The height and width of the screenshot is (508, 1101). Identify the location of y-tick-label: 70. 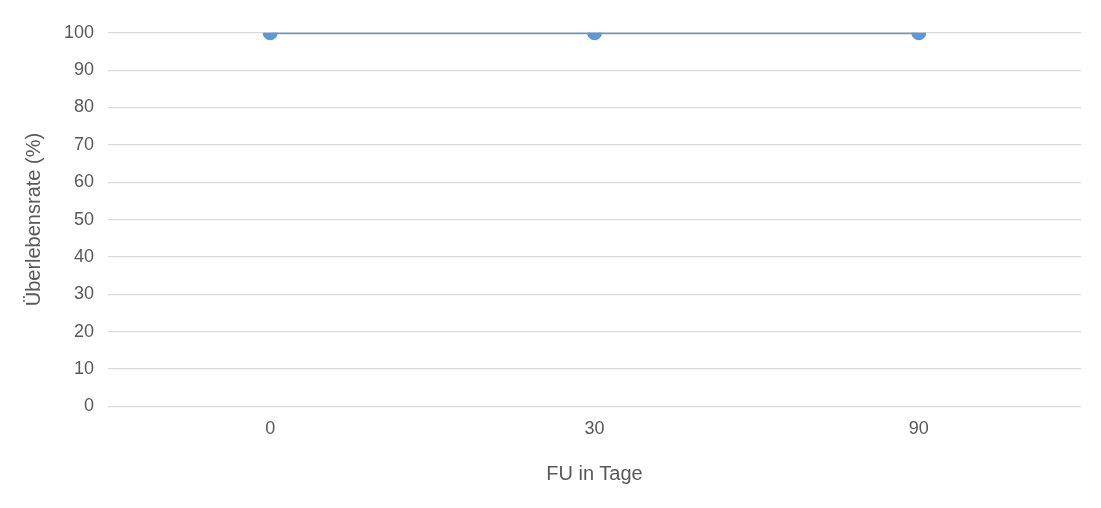
(84, 143).